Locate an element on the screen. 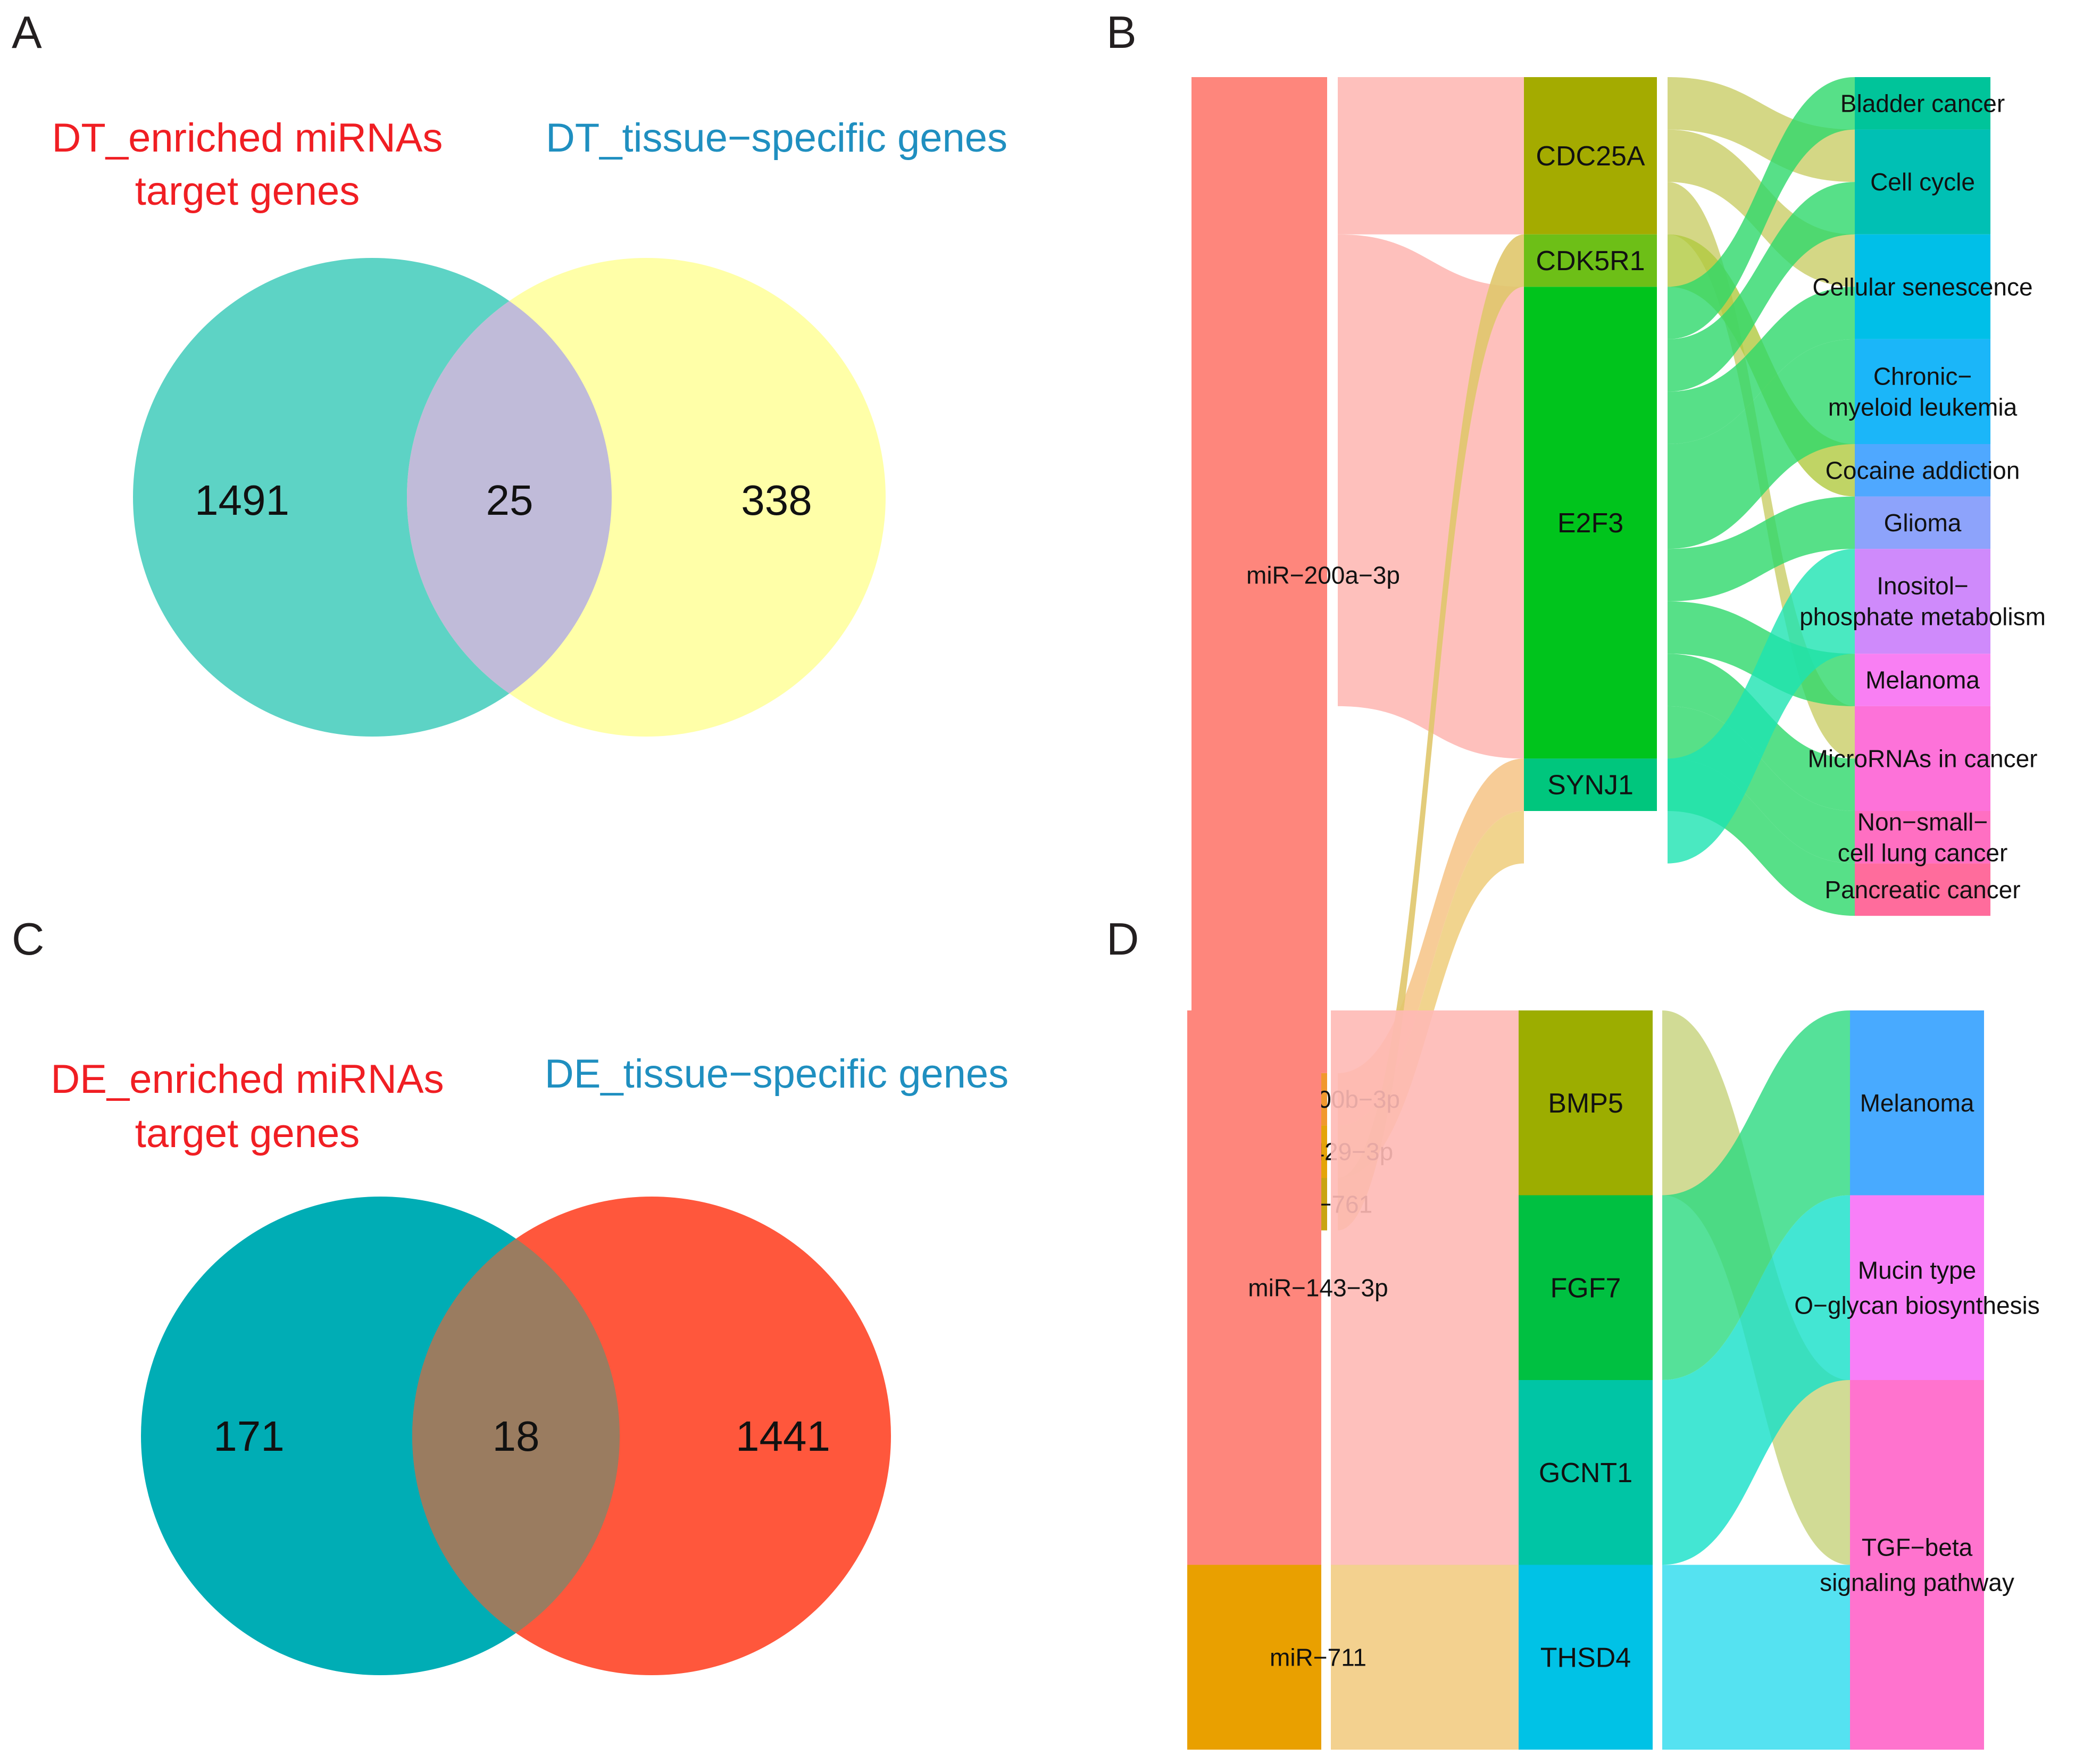  gene-label-thsd4: THSD4 is located at coordinates (1585, 1657).